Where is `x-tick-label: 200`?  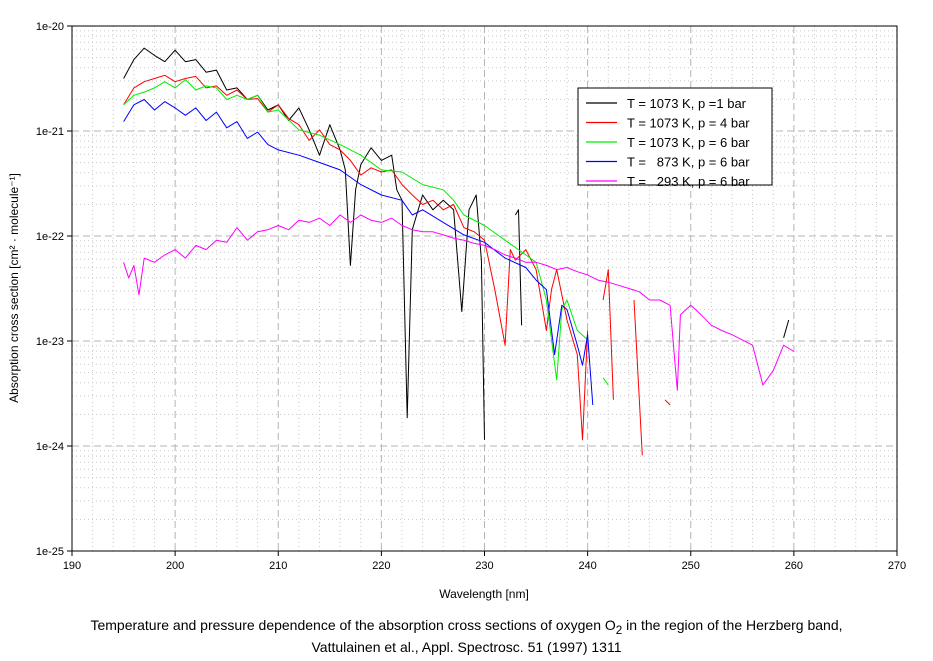
x-tick-label: 200 is located at coordinates (175, 566).